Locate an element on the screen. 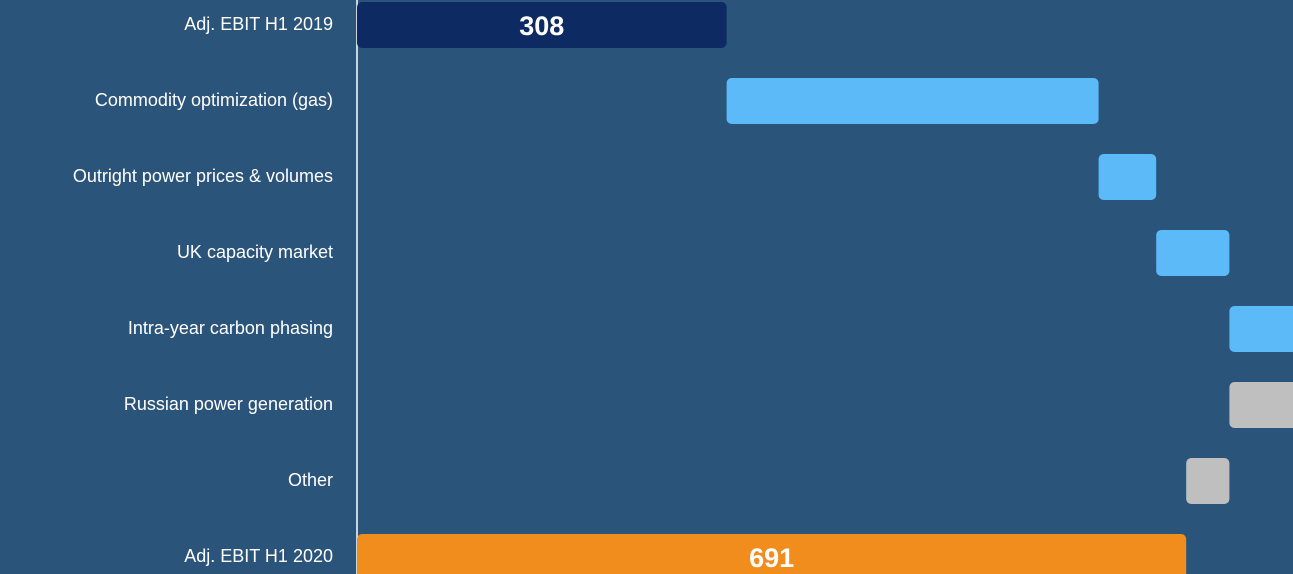  category-label: Intra-year carbon phasing is located at coordinates (230, 328).